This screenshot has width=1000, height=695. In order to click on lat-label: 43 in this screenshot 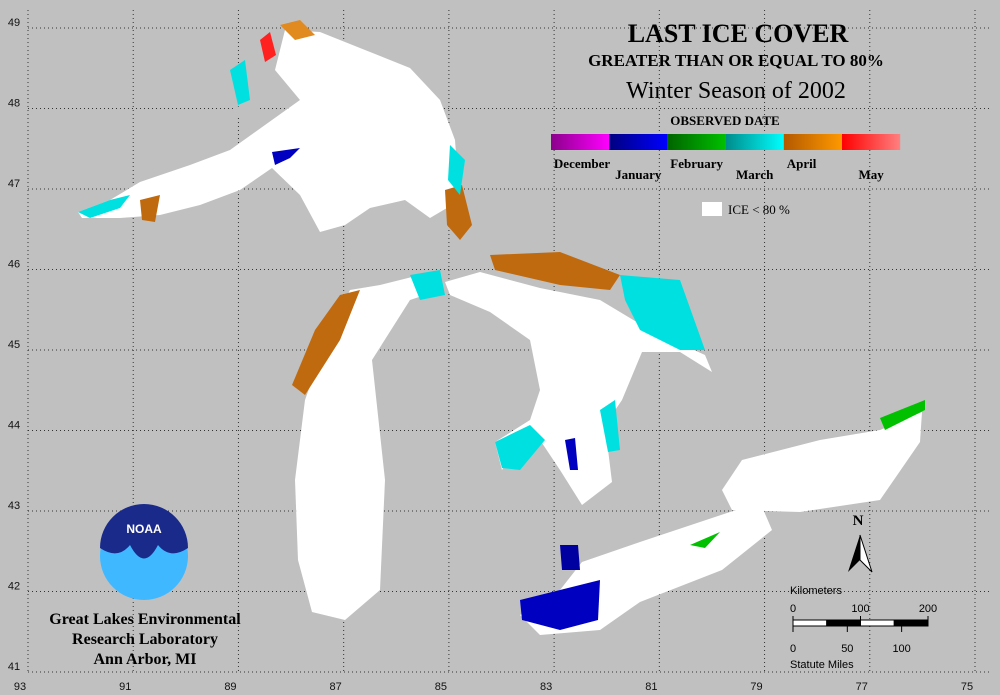, I will do `click(14, 506)`.